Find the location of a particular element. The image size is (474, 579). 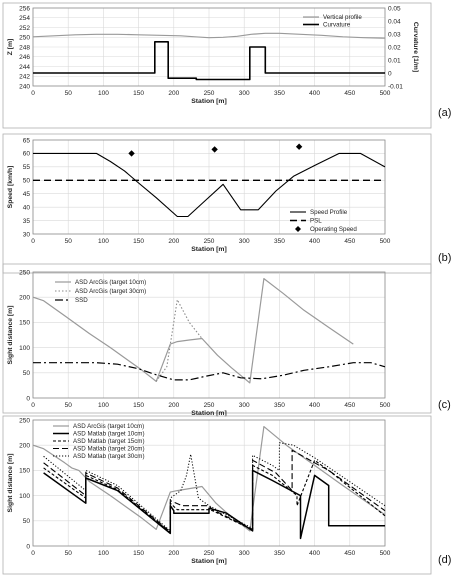

y-axis: 240 242 244 246 248 250 252 254 256 is located at coordinates (24, 47).